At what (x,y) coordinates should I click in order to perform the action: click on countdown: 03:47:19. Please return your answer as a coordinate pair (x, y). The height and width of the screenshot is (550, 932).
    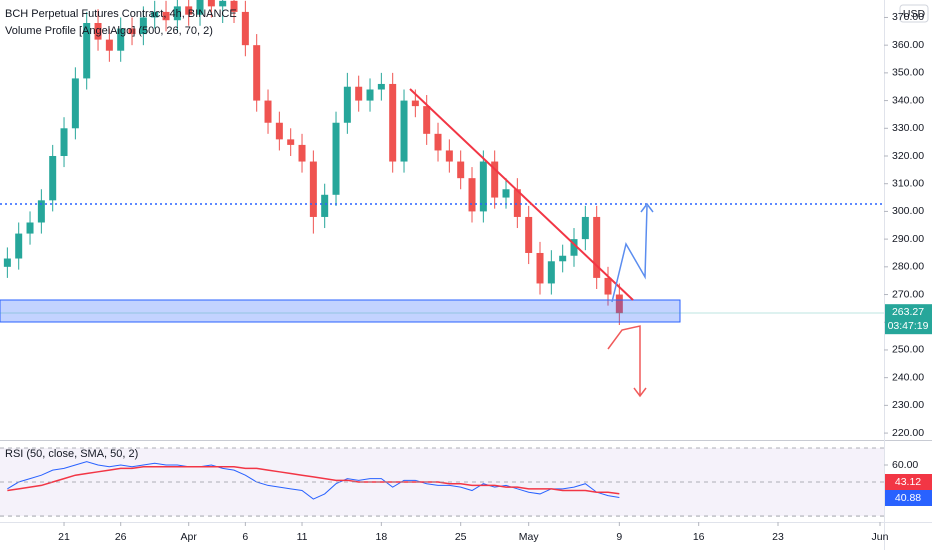
    Looking at the image, I should click on (908, 326).